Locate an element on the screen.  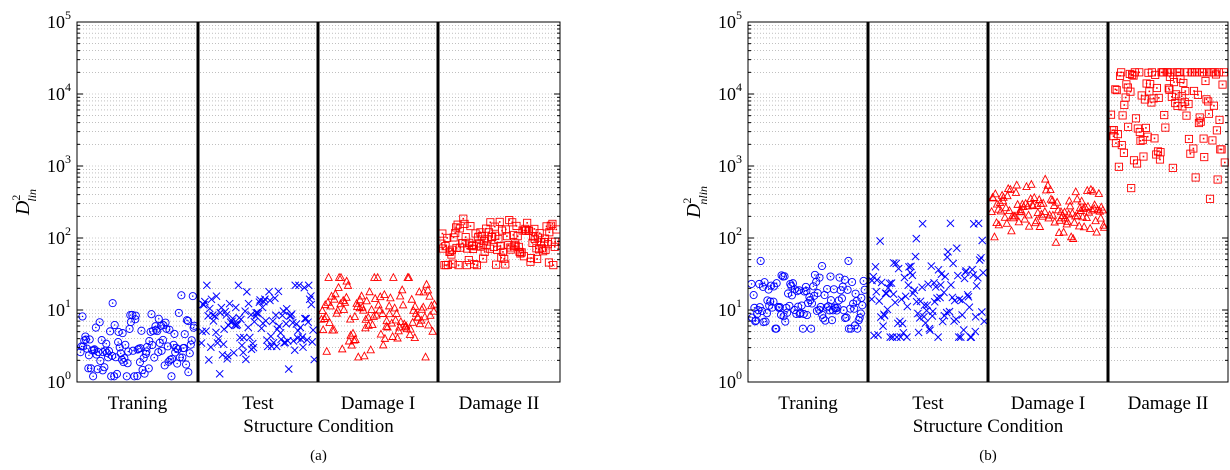
x-axis-label-a: Structure Condition is located at coordinates (318, 426).